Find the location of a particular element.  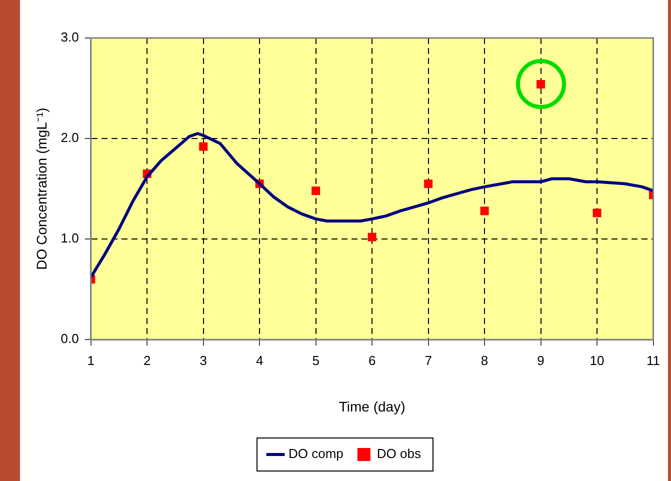

x-tick-label: 5 is located at coordinates (316, 360).